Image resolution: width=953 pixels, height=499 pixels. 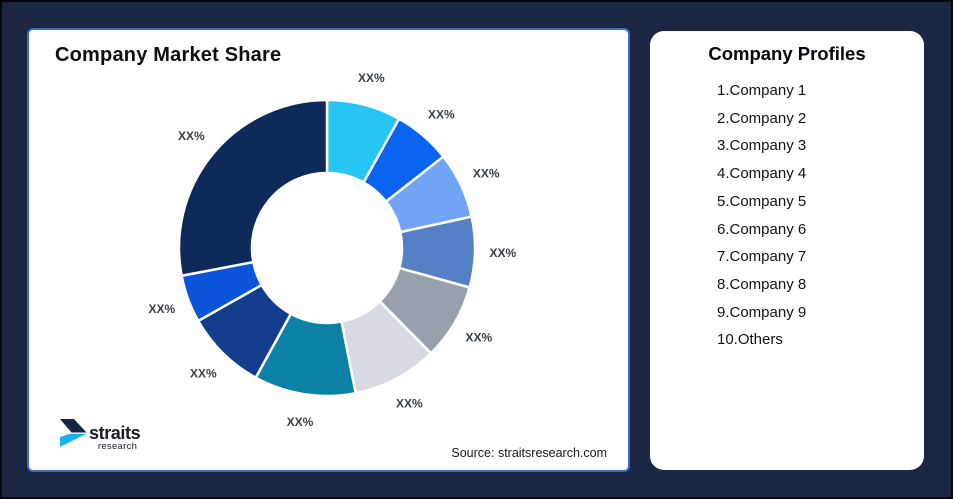 I want to click on profile-list-item: 10.Others, so click(x=750, y=340).